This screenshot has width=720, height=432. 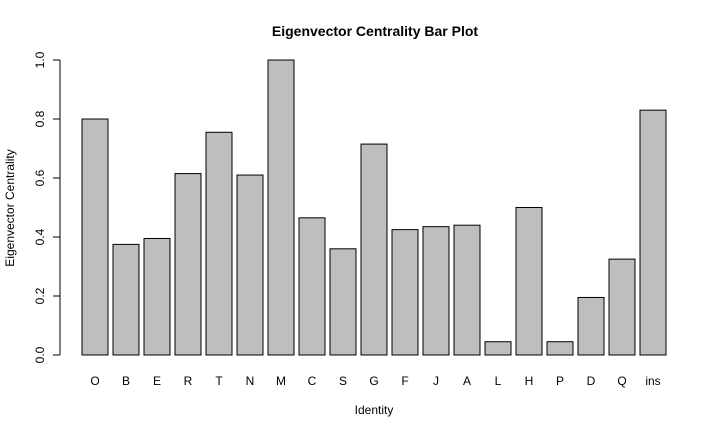 What do you see at coordinates (529, 281) in the screenshot?
I see `bar-H` at bounding box center [529, 281].